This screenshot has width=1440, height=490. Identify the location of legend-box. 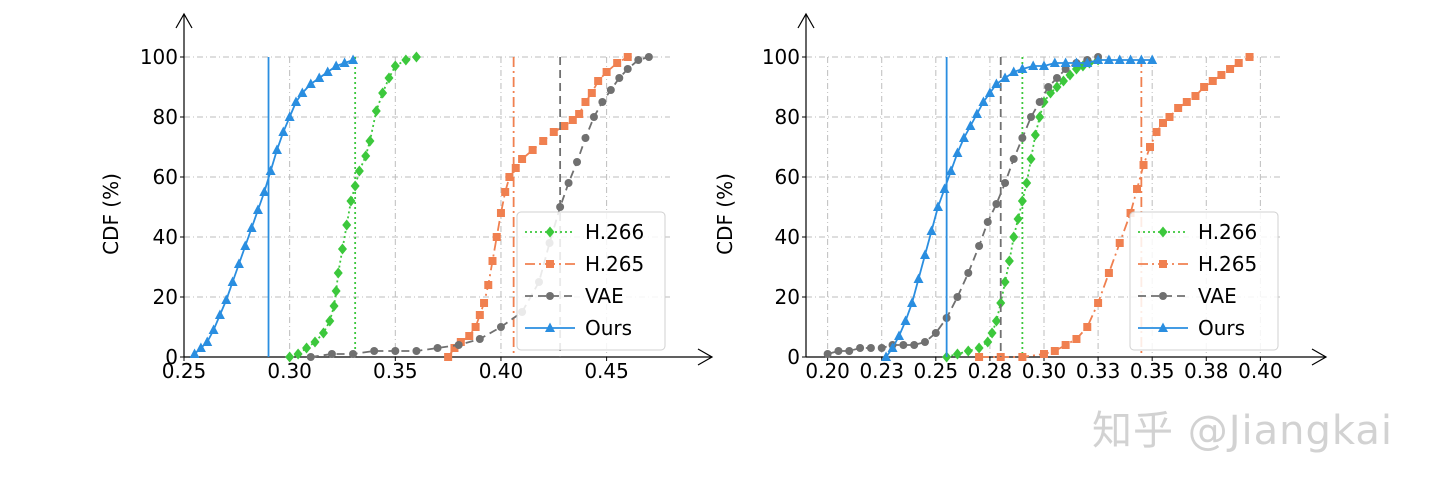
(1204, 281).